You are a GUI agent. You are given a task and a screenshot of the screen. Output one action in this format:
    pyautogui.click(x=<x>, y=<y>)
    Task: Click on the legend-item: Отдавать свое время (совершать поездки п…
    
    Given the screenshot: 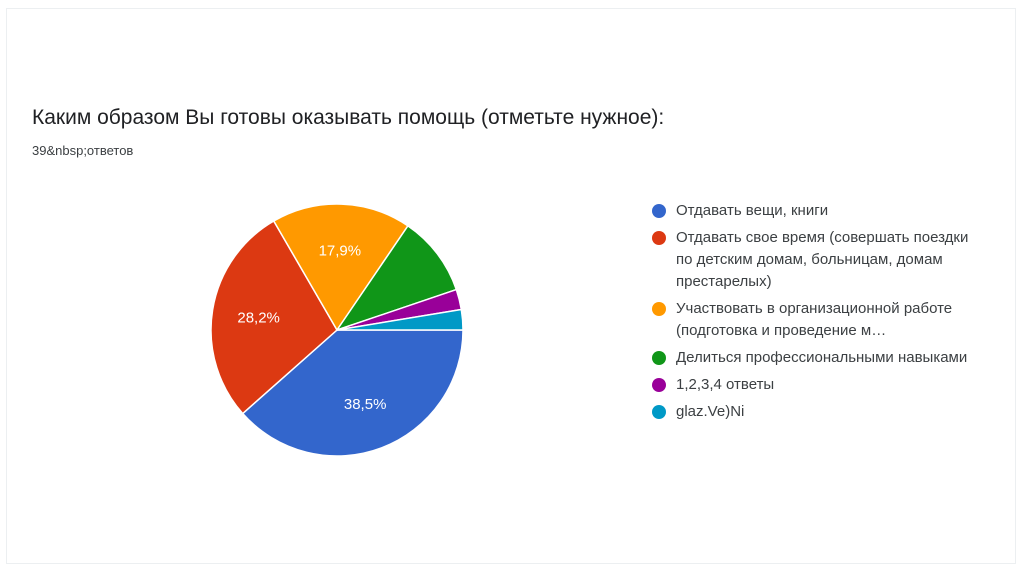 What is the action you would take?
    pyautogui.click(x=822, y=260)
    